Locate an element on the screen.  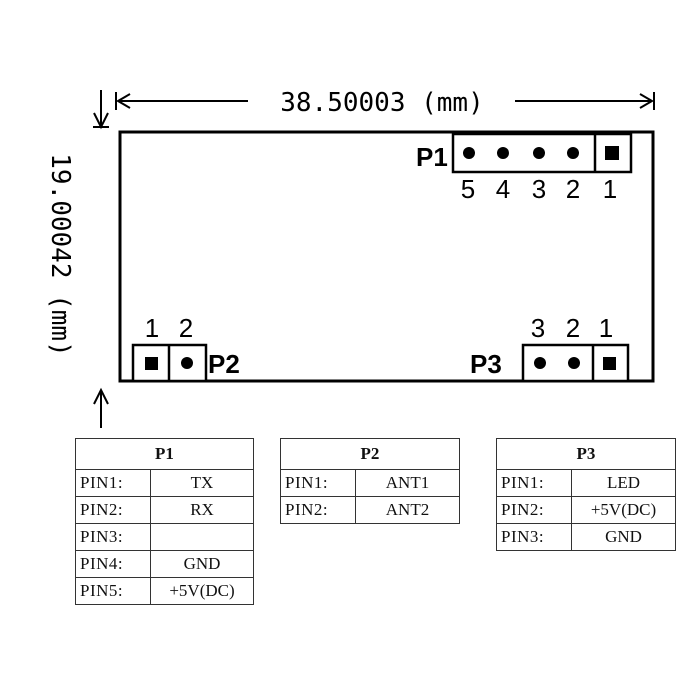
pin-value: LED is located at coordinates (623, 483).